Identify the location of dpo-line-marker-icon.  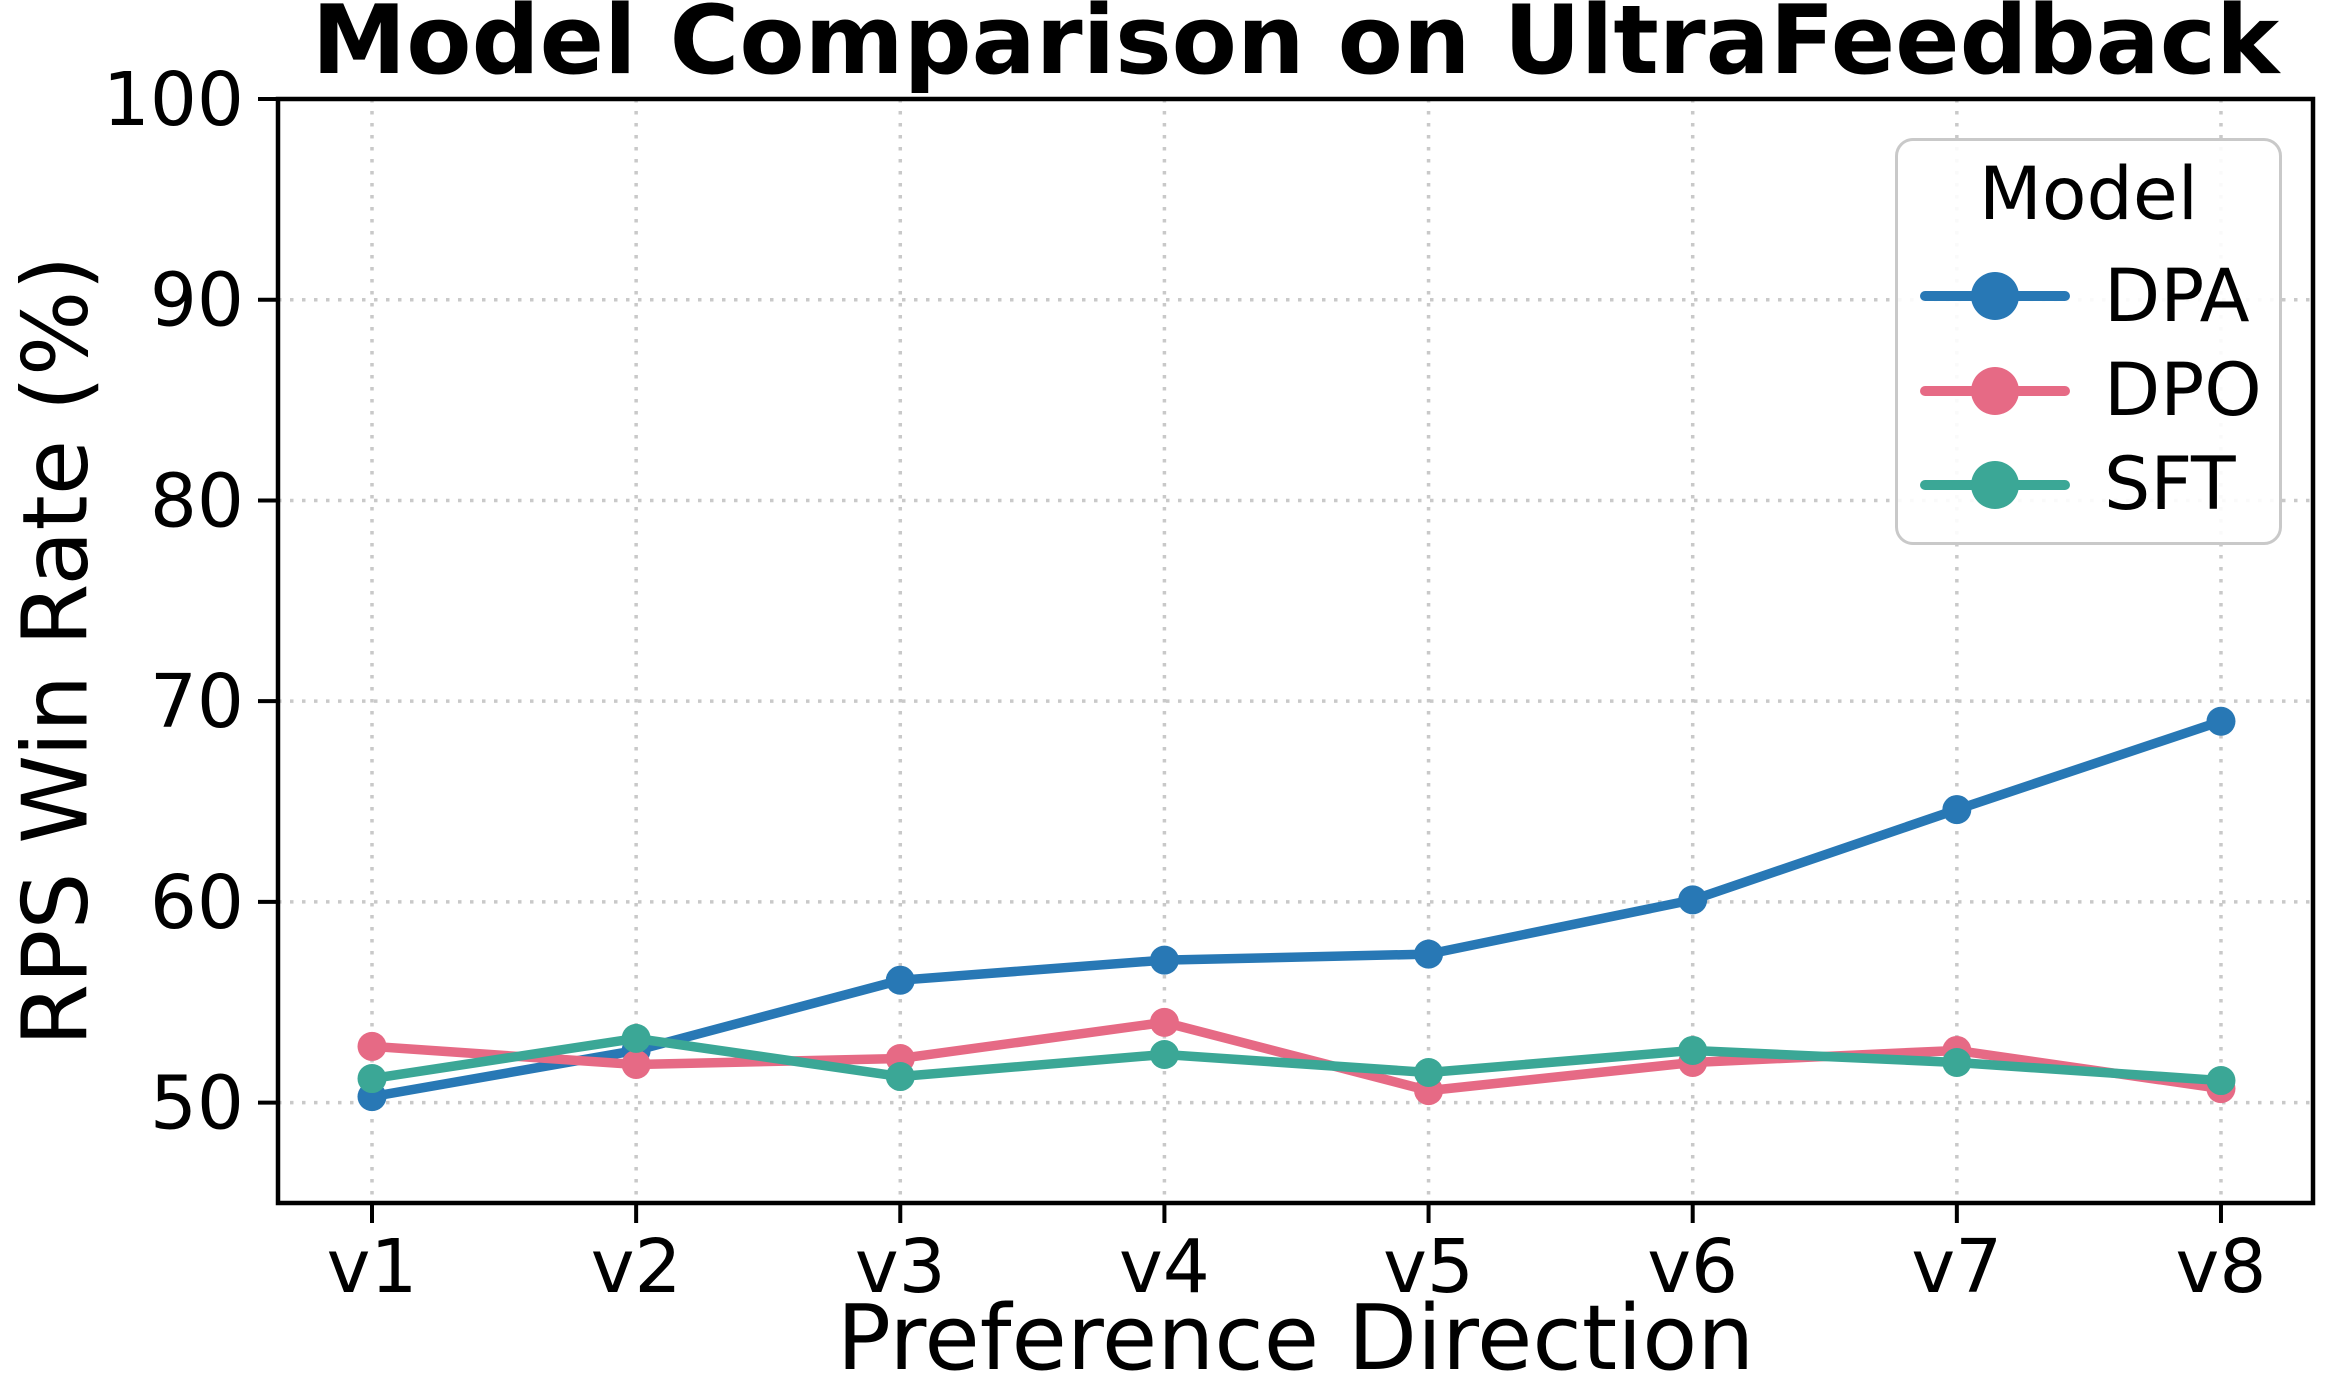
(1995, 390).